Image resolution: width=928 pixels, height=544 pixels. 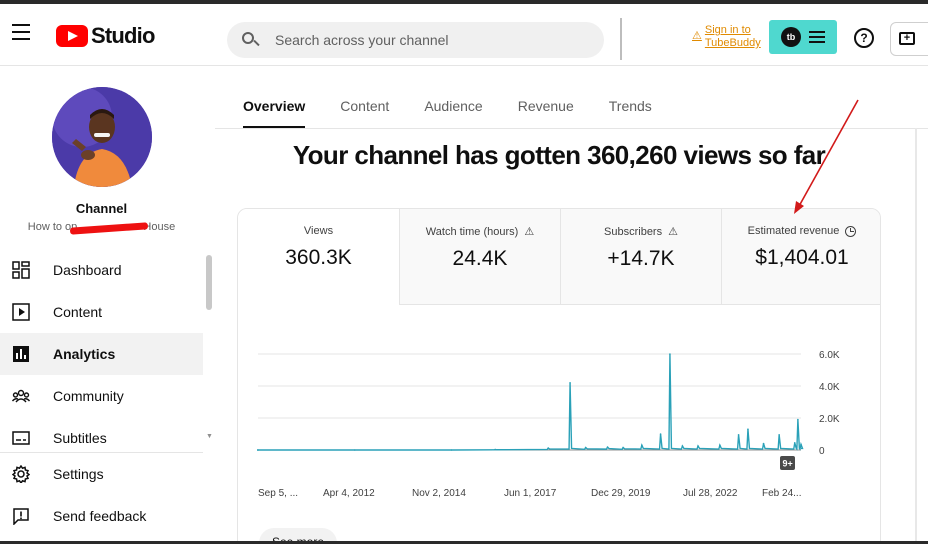 I want to click on sidebar-item-dashboard: Dashboard, so click(x=101, y=270).